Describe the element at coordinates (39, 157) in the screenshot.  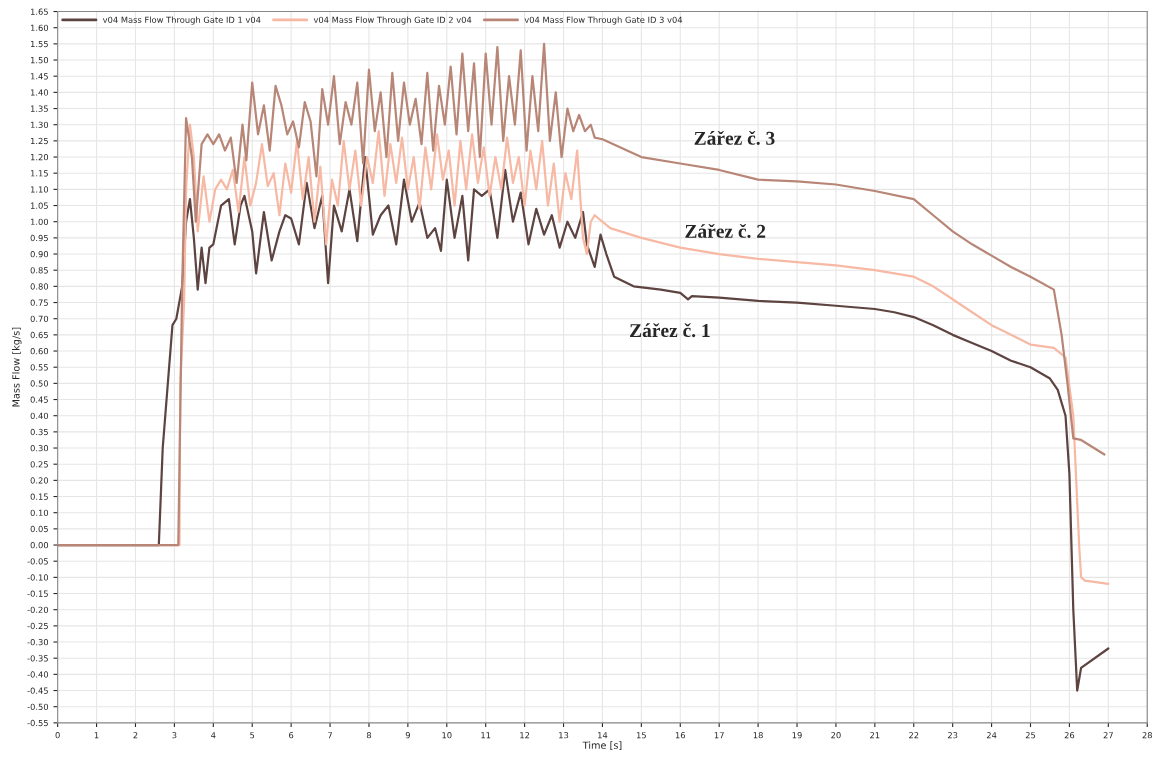
I see `y-tick-label: 1.20` at that location.